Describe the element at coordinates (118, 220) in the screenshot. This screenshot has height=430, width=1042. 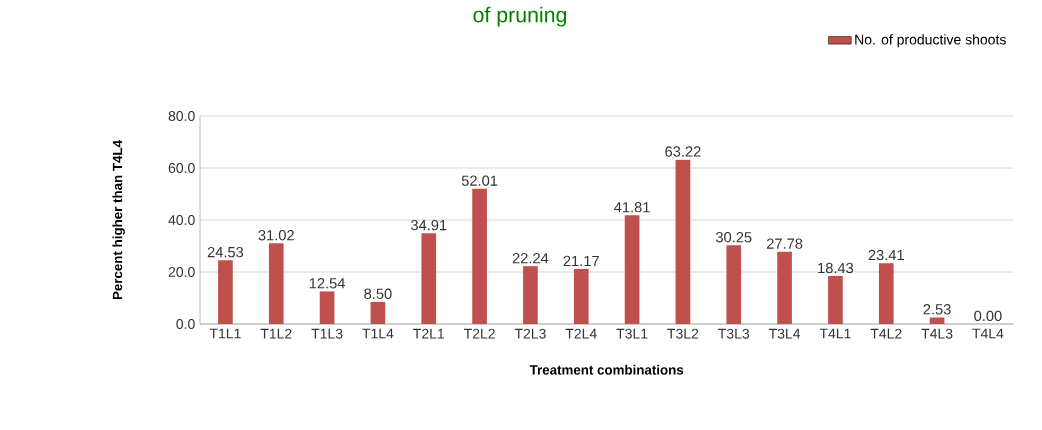
I see `y-axis-title: Percent higher than T4L4` at that location.